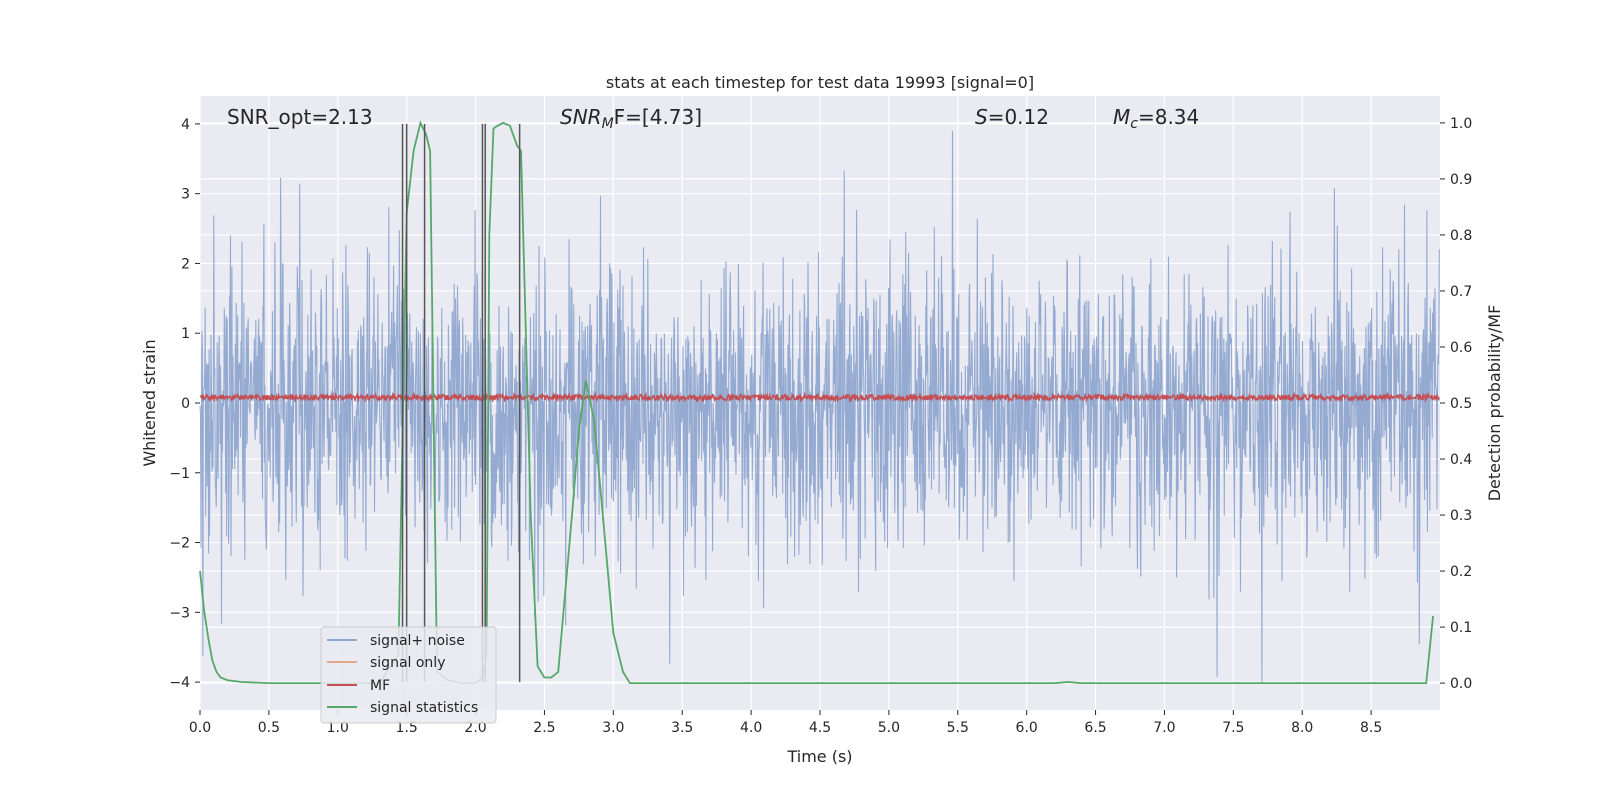 The width and height of the screenshot is (1600, 800). Describe the element at coordinates (185, 125) in the screenshot. I see `y-tick-label-left: 4` at that location.